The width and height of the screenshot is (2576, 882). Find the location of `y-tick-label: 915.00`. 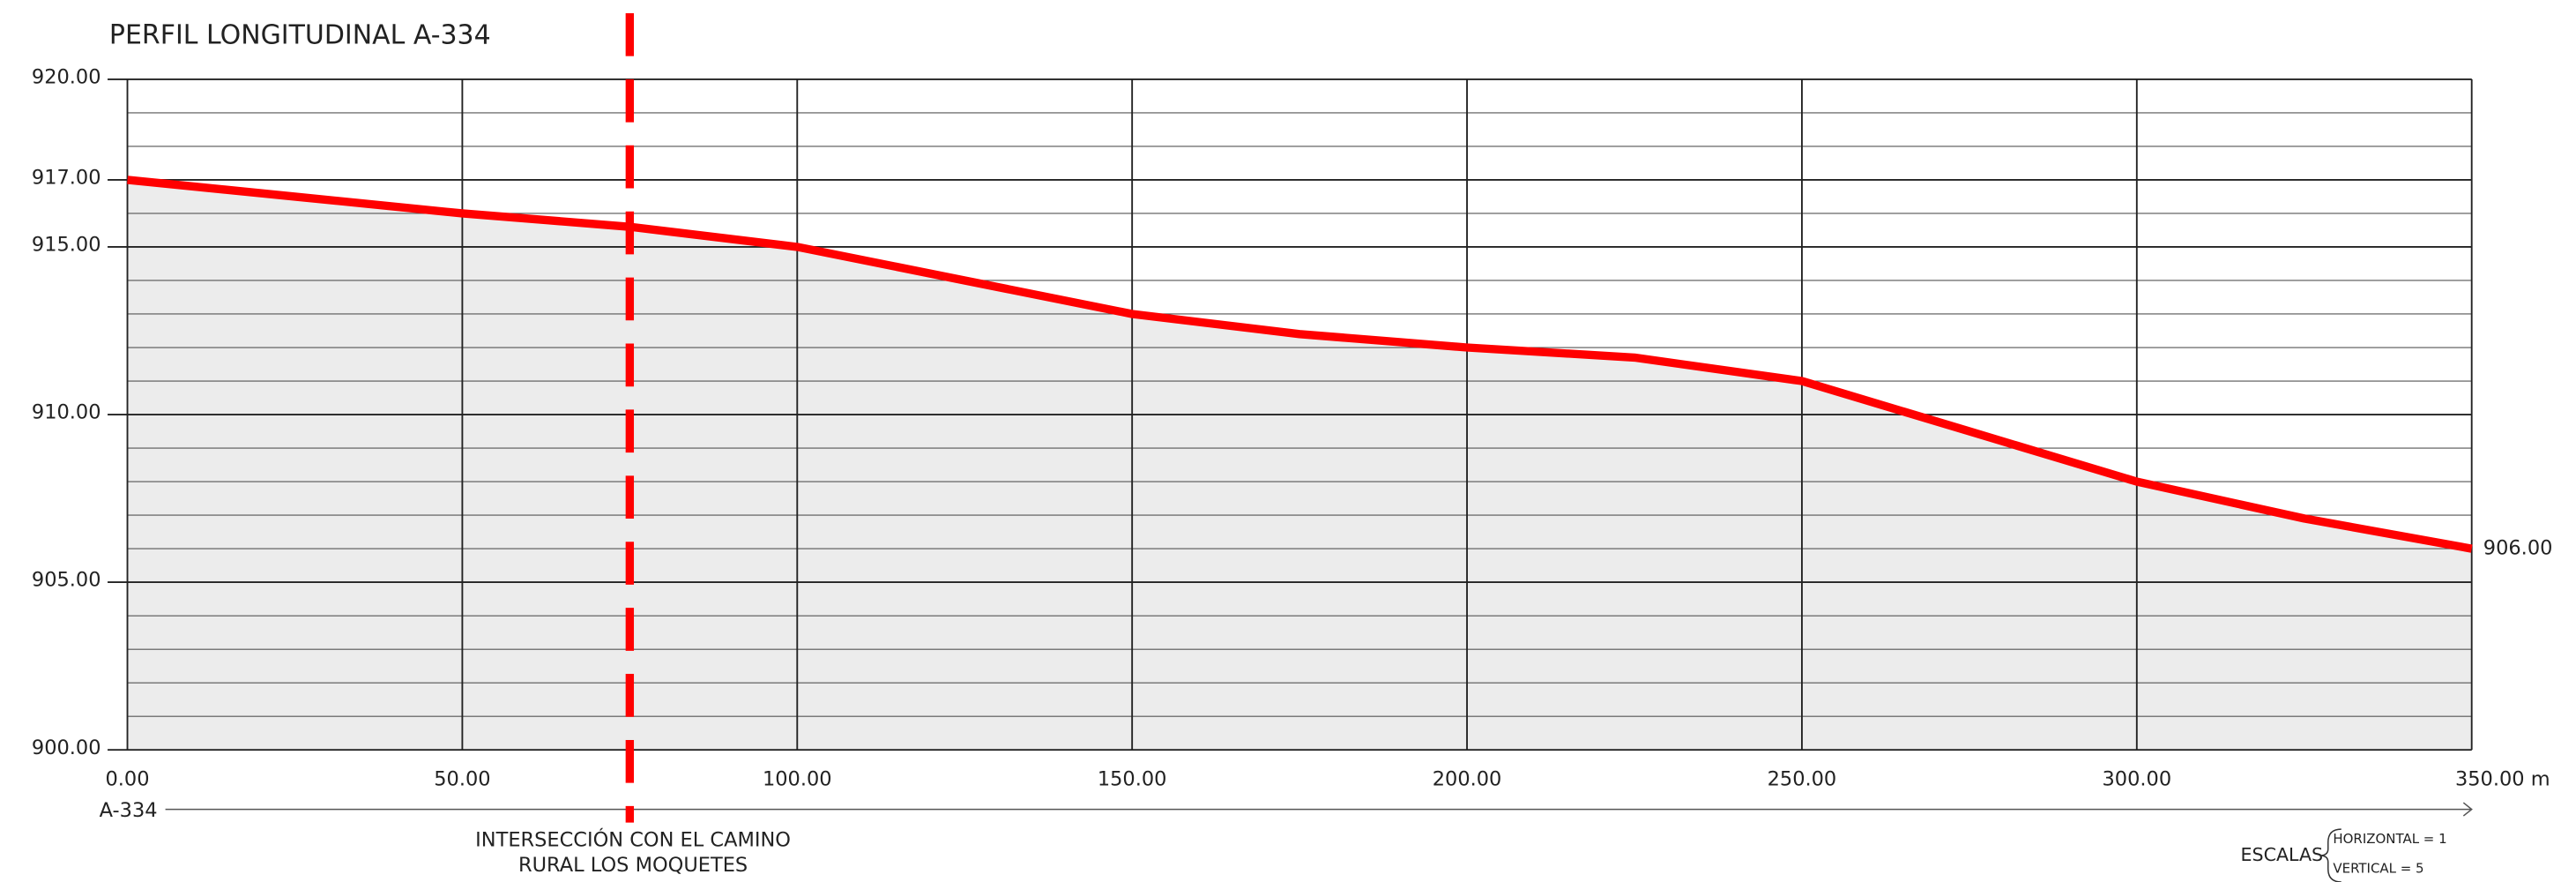

y-tick-label: 915.00 is located at coordinates (66, 245).